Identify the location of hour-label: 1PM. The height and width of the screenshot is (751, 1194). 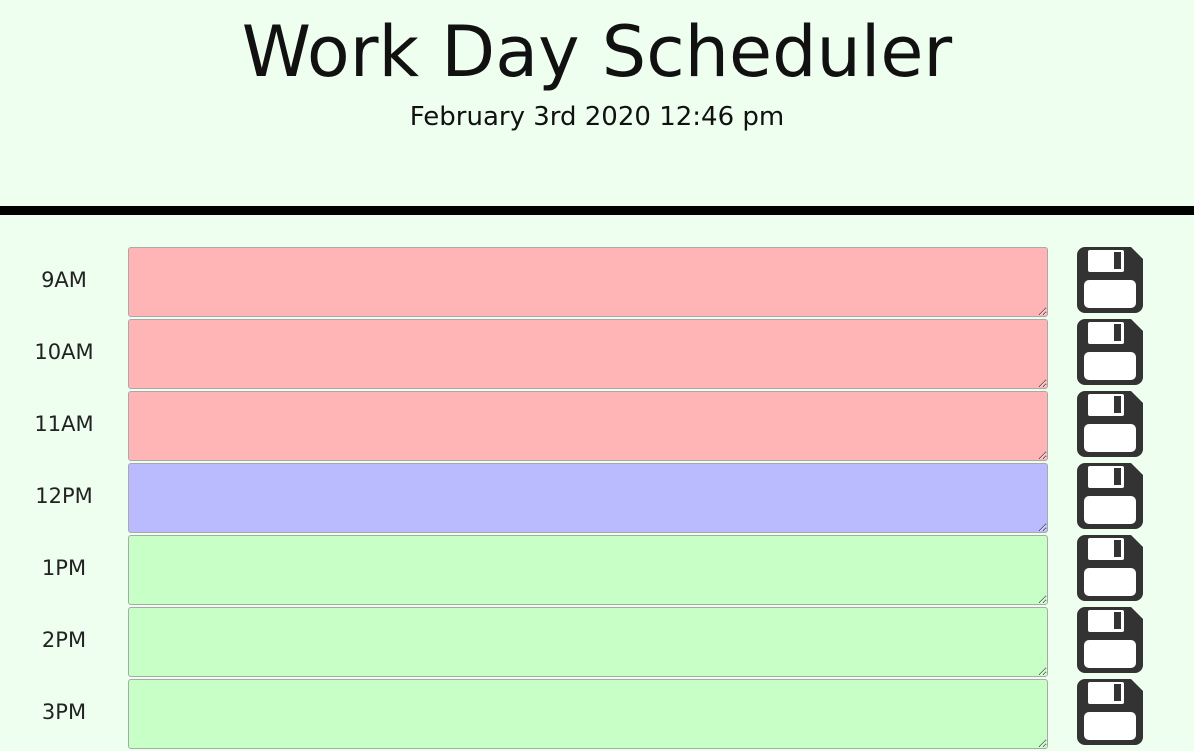
(64, 568).